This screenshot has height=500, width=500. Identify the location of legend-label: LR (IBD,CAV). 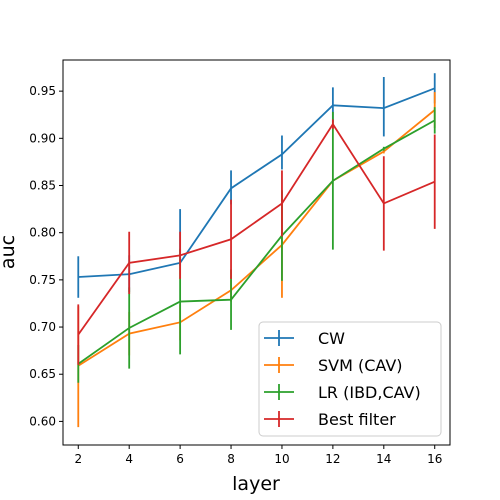
(369, 392).